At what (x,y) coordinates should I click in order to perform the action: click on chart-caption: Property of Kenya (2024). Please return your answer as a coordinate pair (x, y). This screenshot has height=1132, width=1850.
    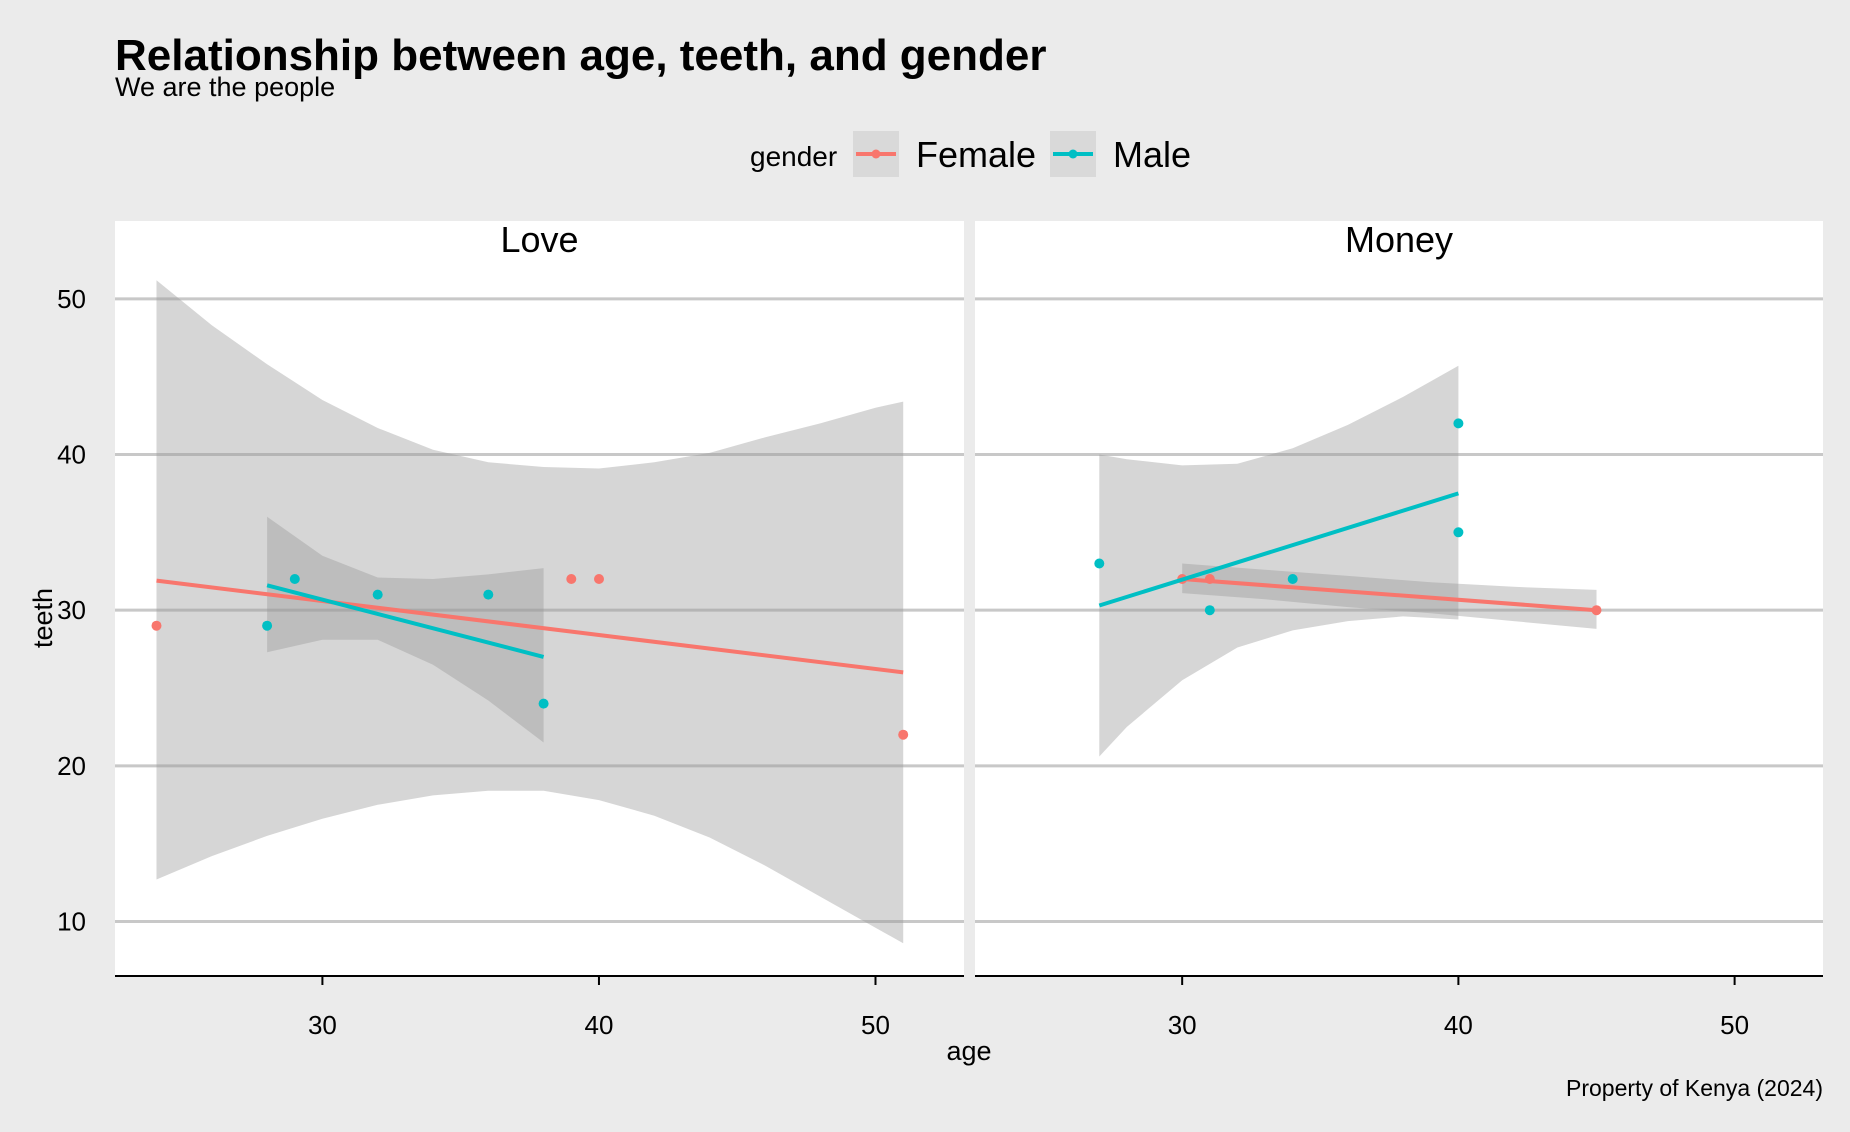
    Looking at the image, I should click on (1694, 1088).